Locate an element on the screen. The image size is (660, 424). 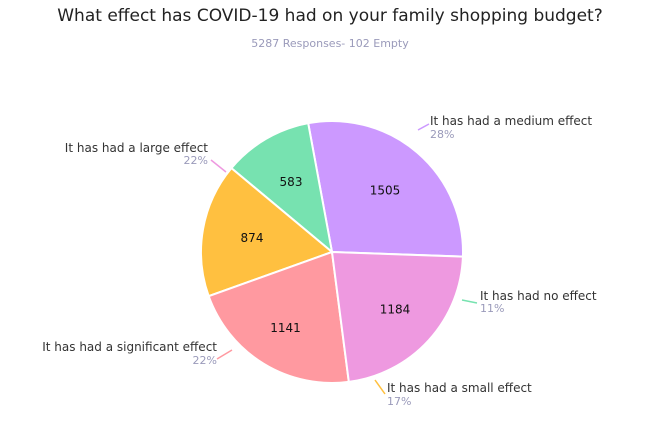
slice-category-label: It has had a medium effect is located at coordinates (511, 121).